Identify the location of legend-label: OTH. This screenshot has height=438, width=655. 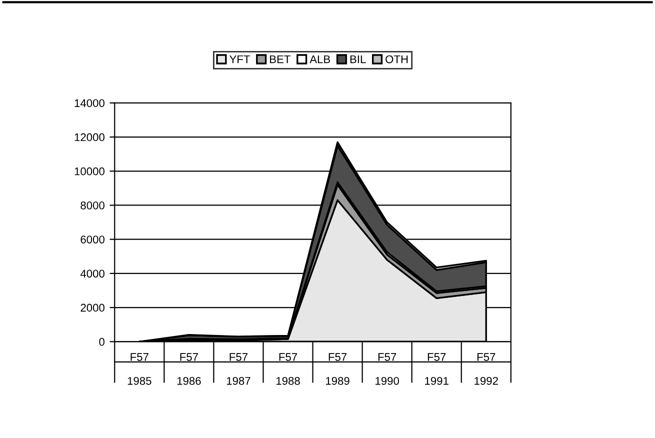
(397, 59).